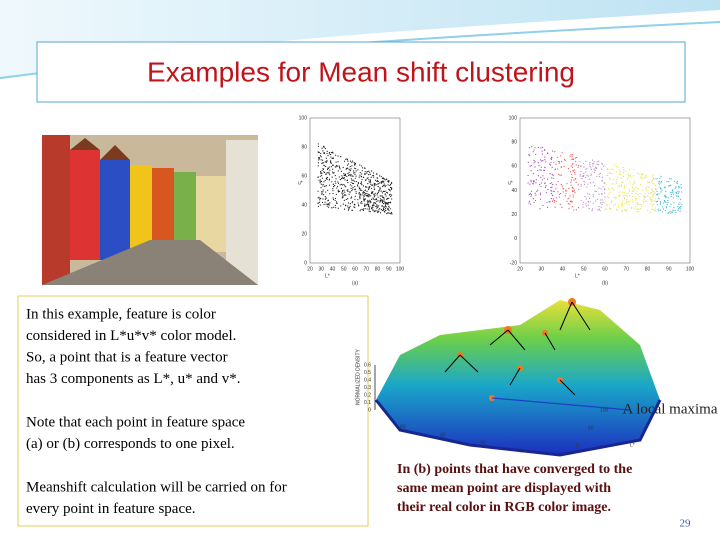 The image size is (720, 540). I want to click on y-tick-label: 40, so click(304, 205).